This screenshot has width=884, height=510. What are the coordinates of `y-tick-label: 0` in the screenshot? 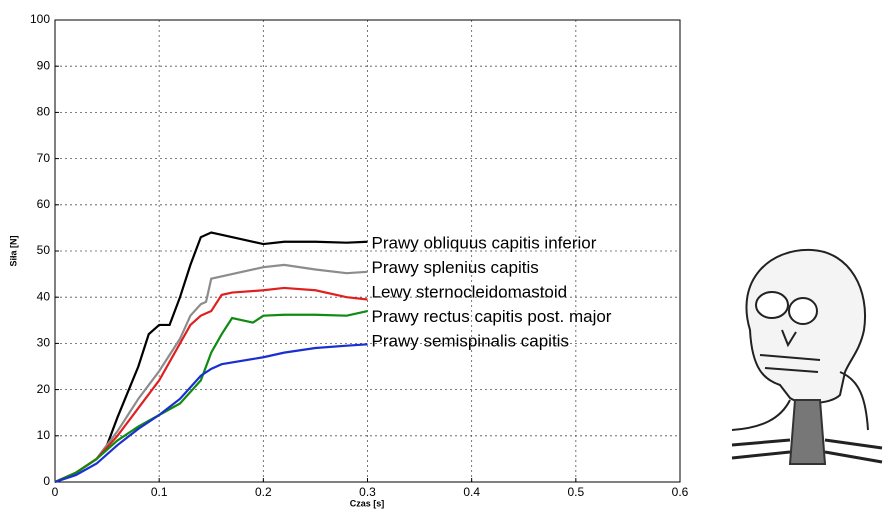 It's located at (46, 481).